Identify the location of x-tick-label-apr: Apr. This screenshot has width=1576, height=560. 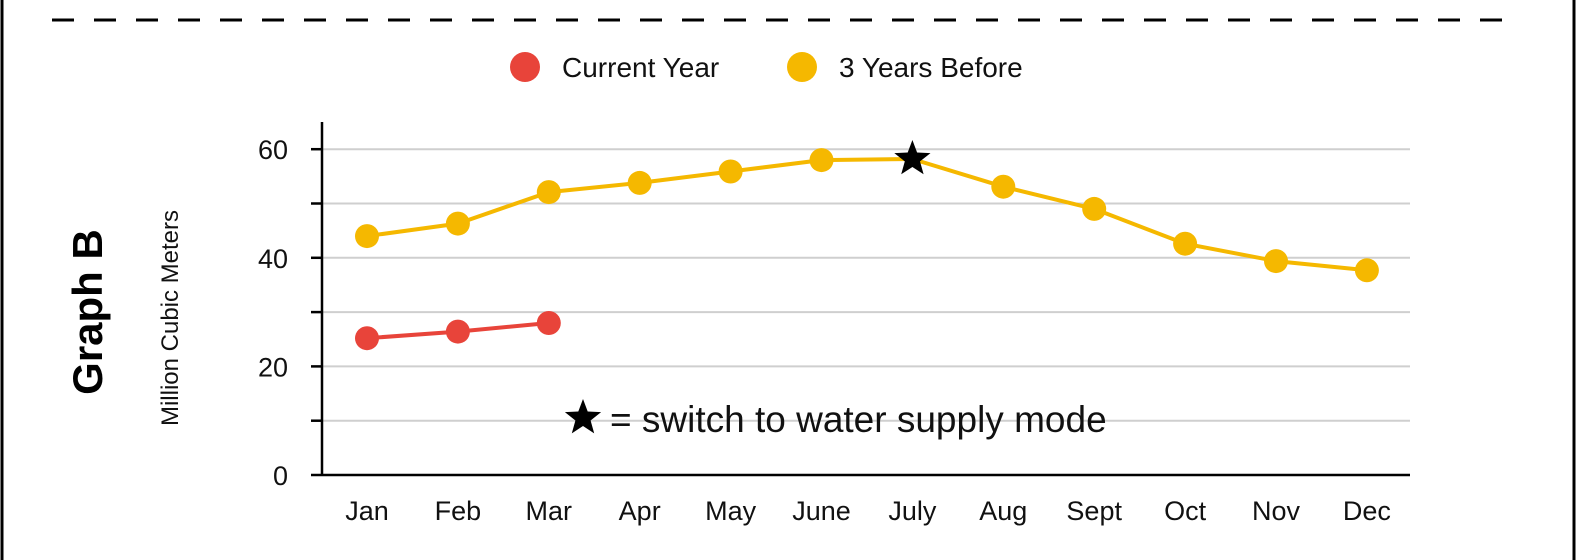
(640, 511).